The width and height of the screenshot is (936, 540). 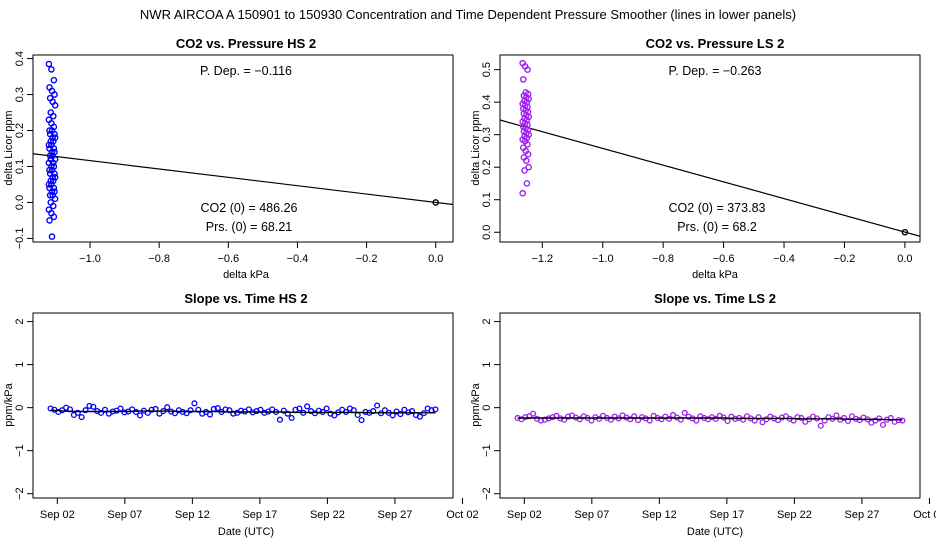 What do you see at coordinates (724, 259) in the screenshot?
I see `x-tick-label: −0.6` at bounding box center [724, 259].